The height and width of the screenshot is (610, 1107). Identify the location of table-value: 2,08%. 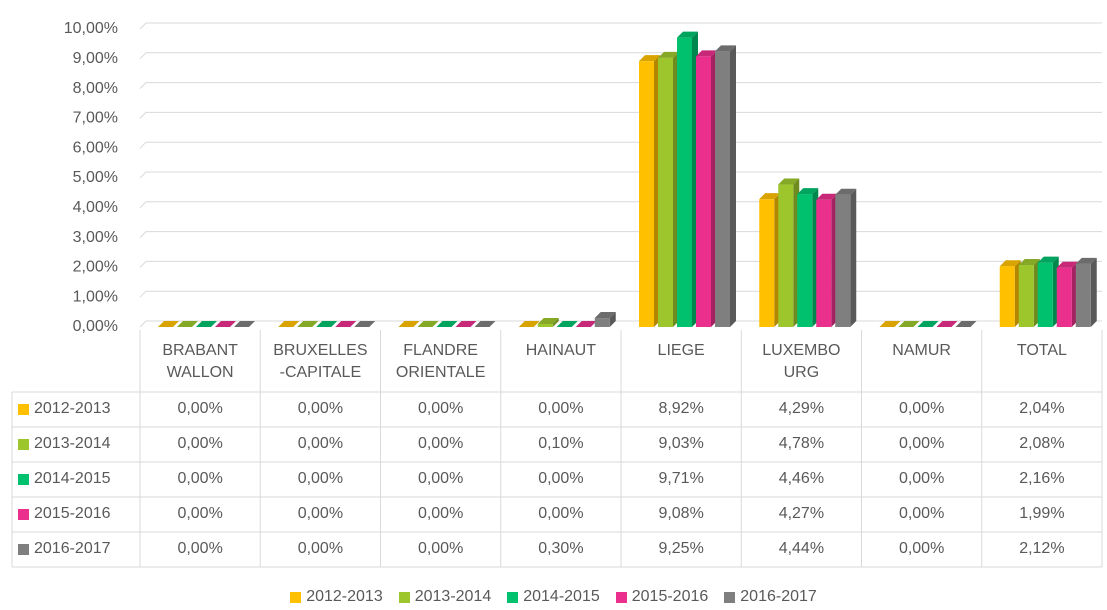
(1042, 443).